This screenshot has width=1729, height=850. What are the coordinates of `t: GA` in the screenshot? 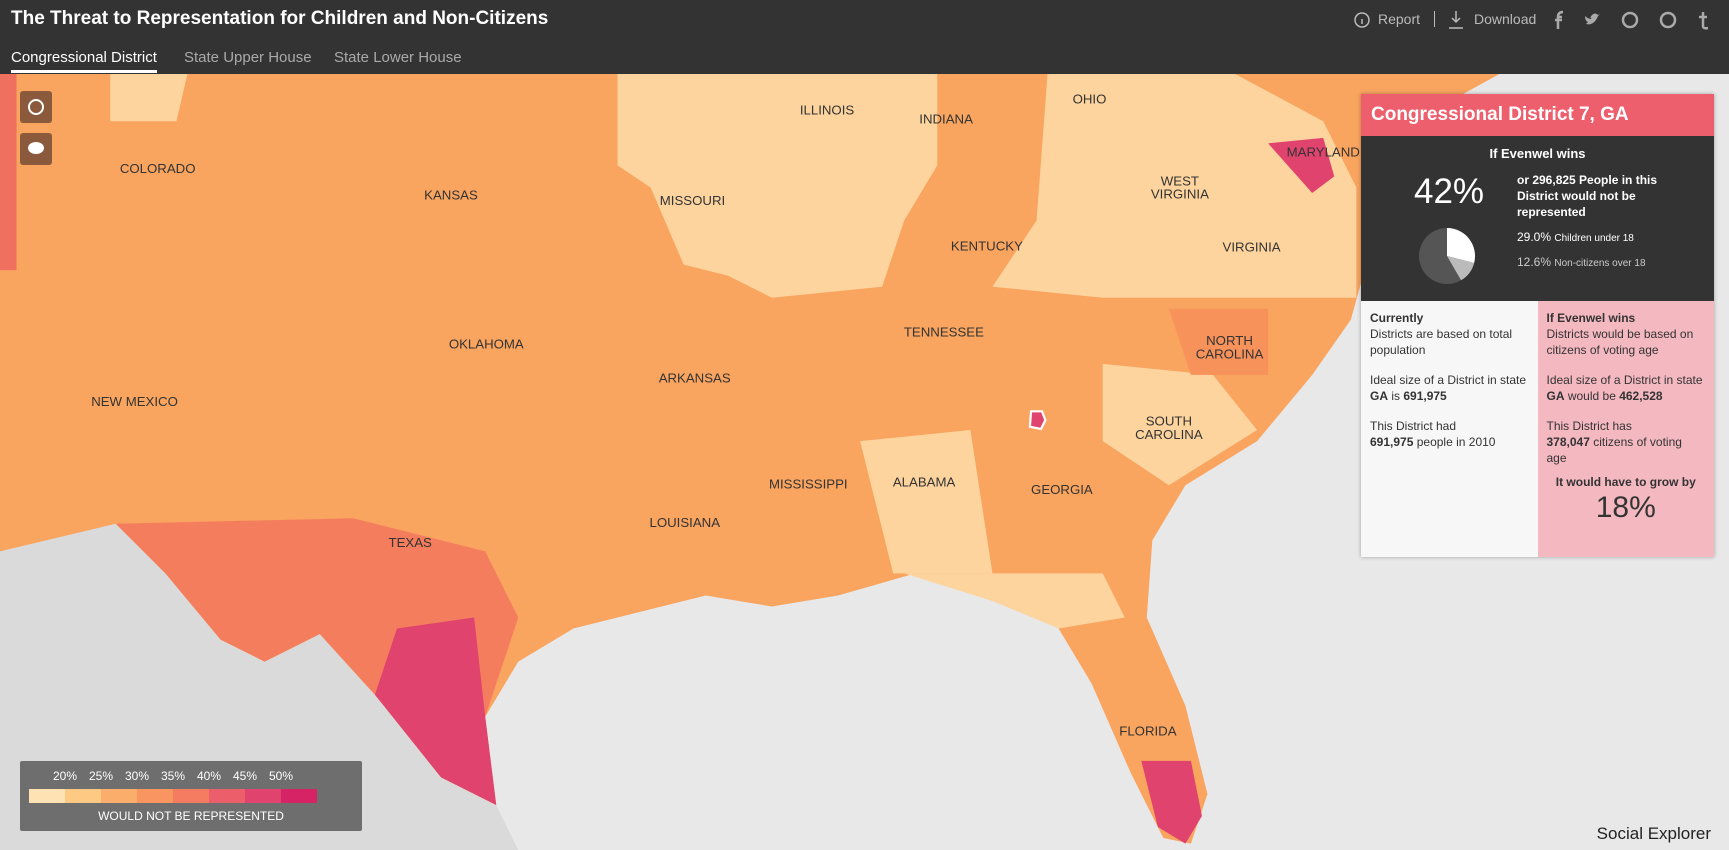 It's located at (1379, 396).